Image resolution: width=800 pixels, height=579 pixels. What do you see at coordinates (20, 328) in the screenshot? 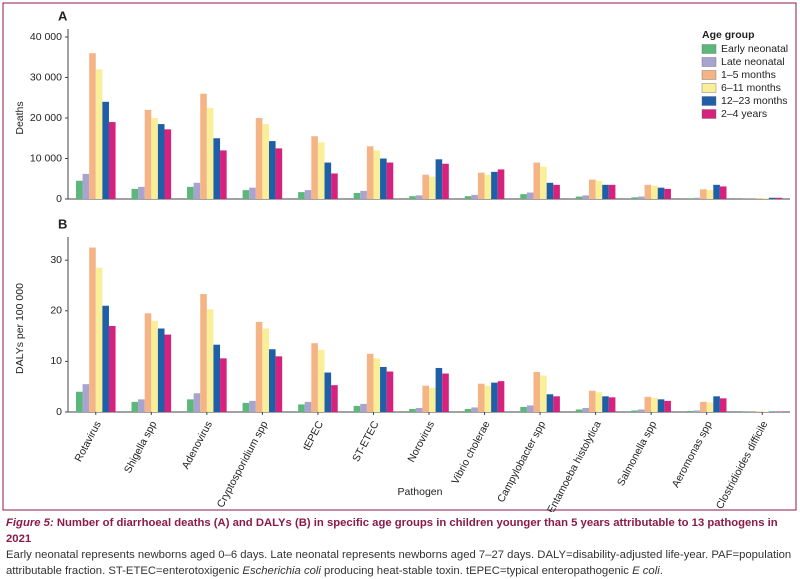
I see `y-axis-label: DALYs per 100 000` at bounding box center [20, 328].